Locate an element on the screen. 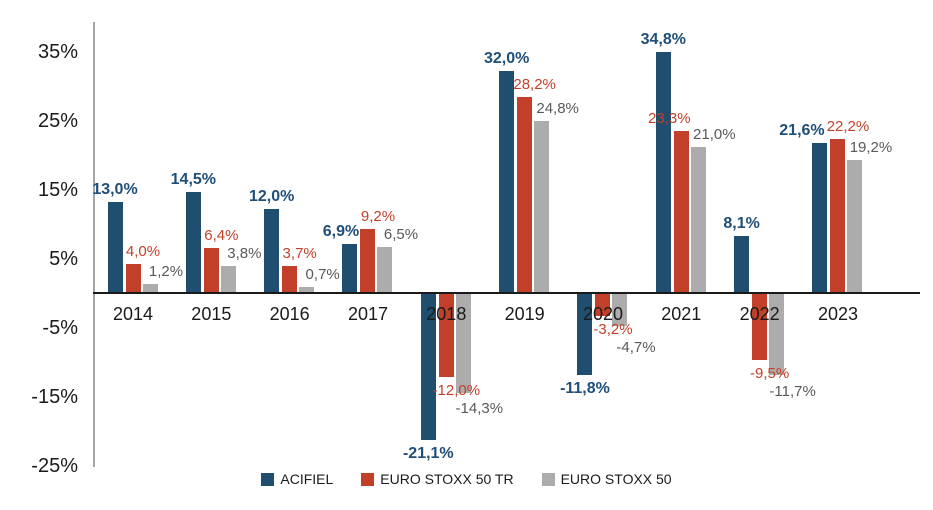 The height and width of the screenshot is (510, 933). x-label-2015: 2015 is located at coordinates (211, 314).